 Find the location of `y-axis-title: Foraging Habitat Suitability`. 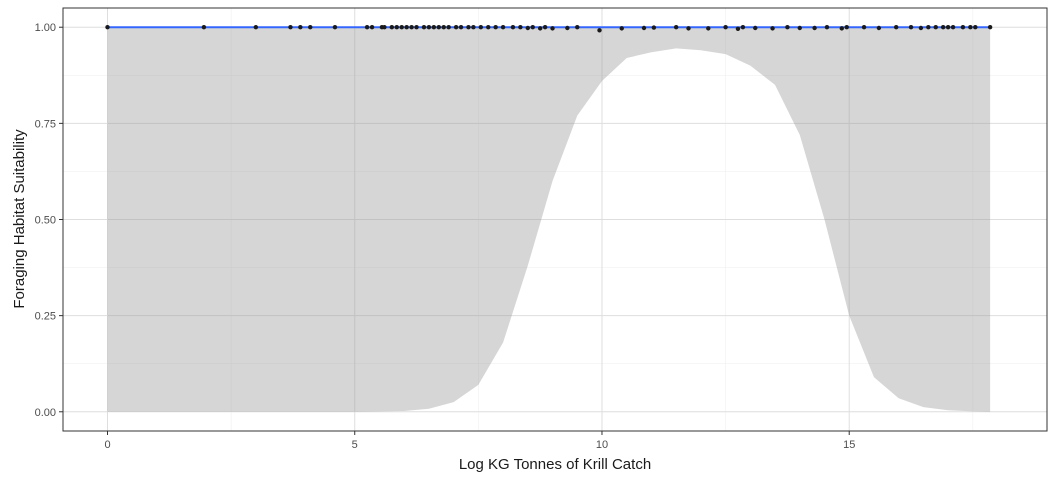

y-axis-title: Foraging Habitat Suitability is located at coordinates (19, 219).